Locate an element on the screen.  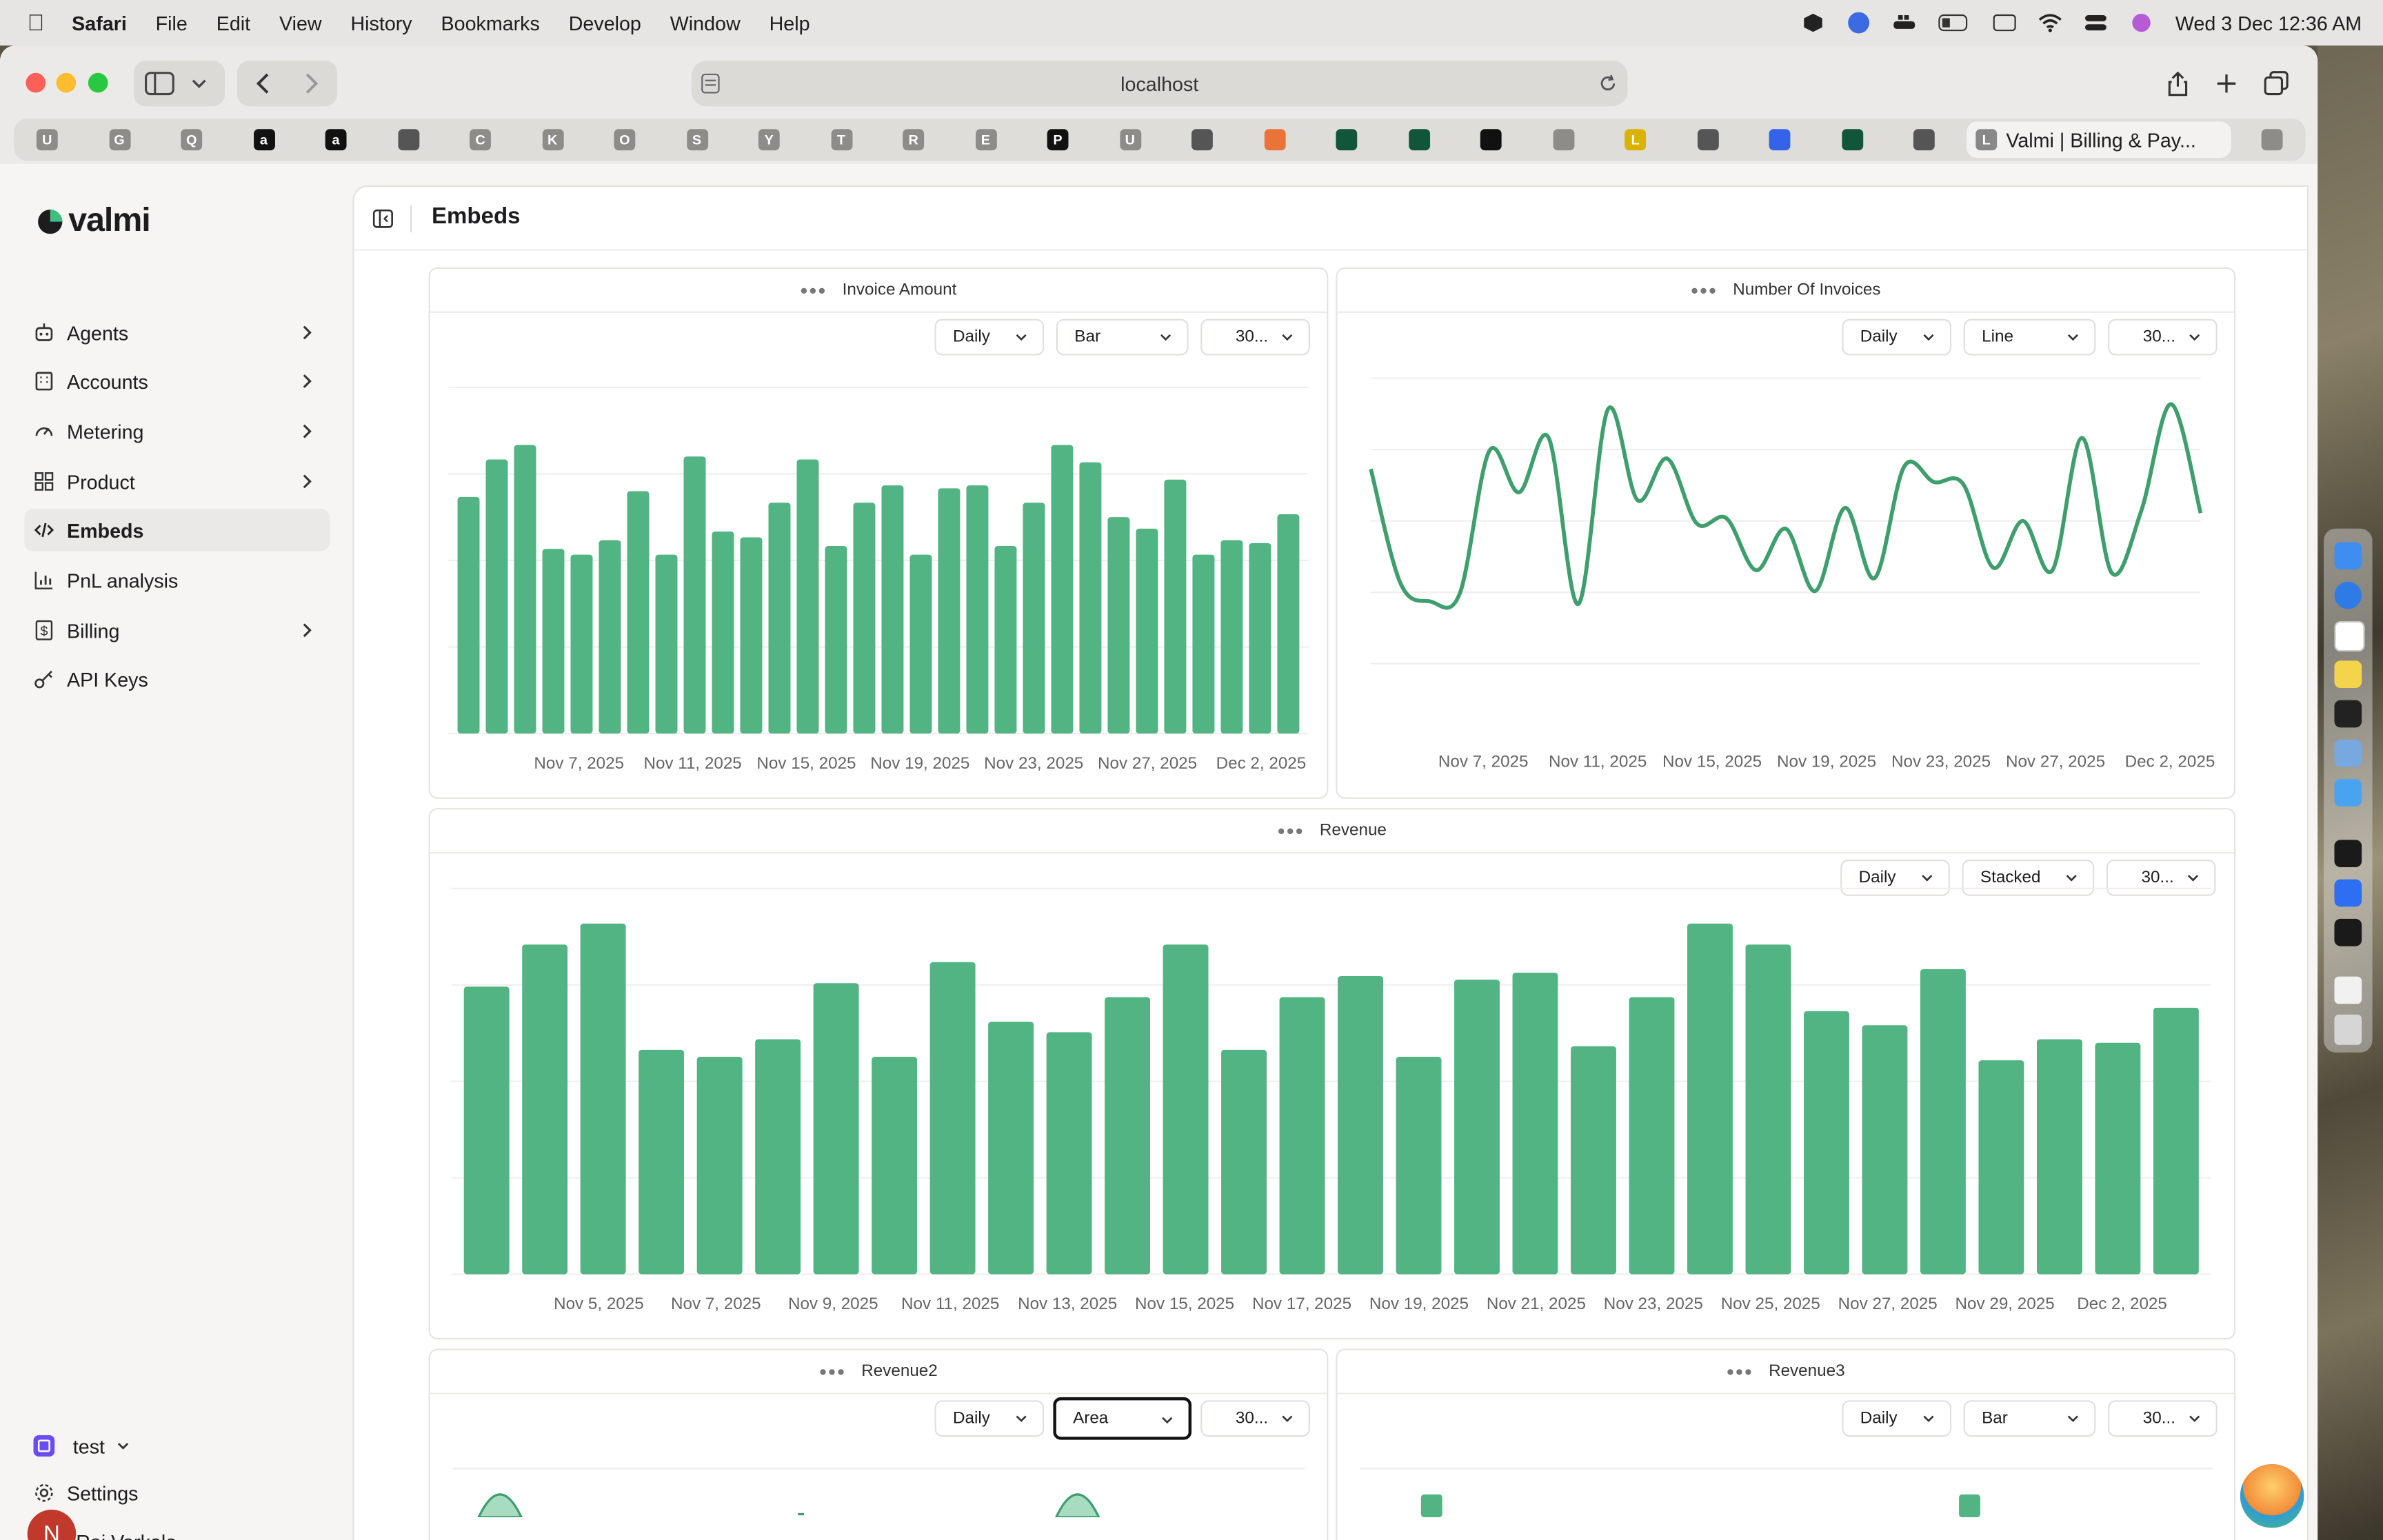
calendar-icon is located at coordinates (2349, 637).